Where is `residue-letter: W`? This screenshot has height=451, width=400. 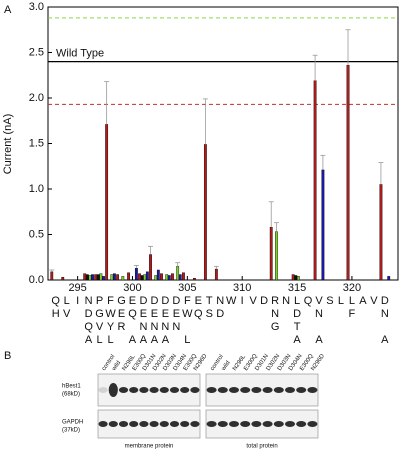 residue-letter: W is located at coordinates (231, 301).